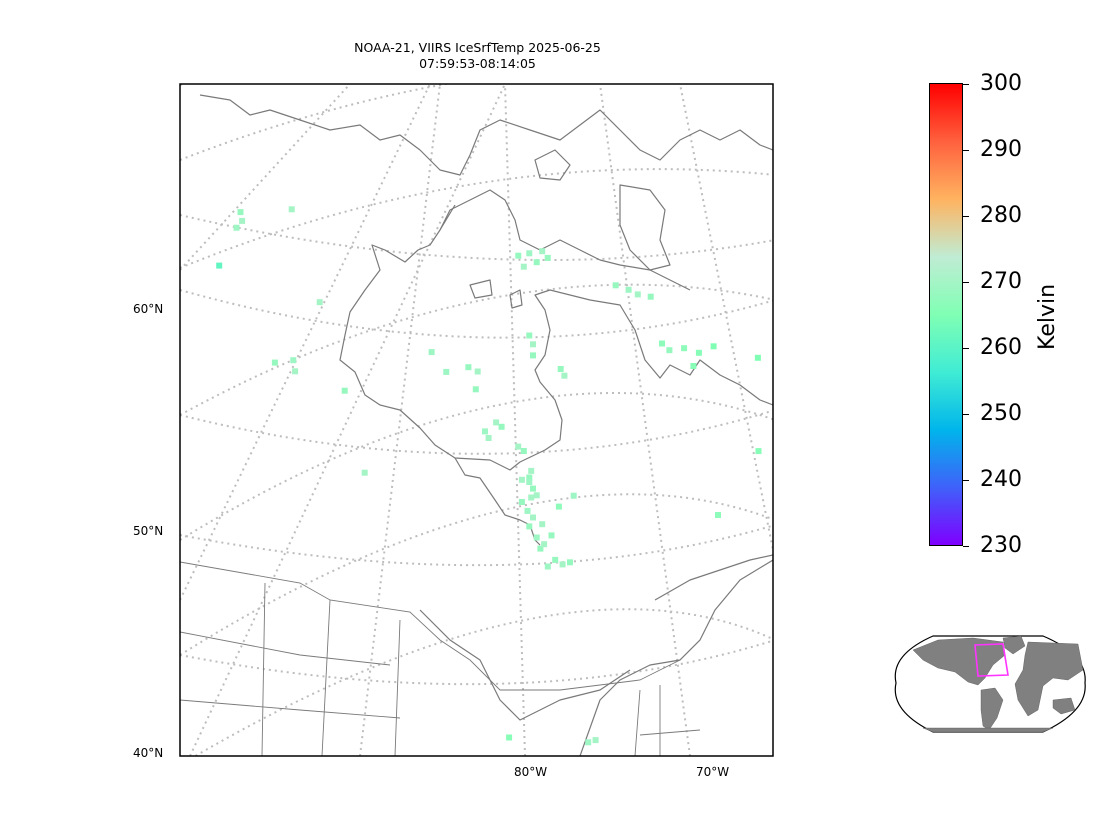  I want to click on chart-title-line2: 07:59:53-08:14:05, so click(477, 63).